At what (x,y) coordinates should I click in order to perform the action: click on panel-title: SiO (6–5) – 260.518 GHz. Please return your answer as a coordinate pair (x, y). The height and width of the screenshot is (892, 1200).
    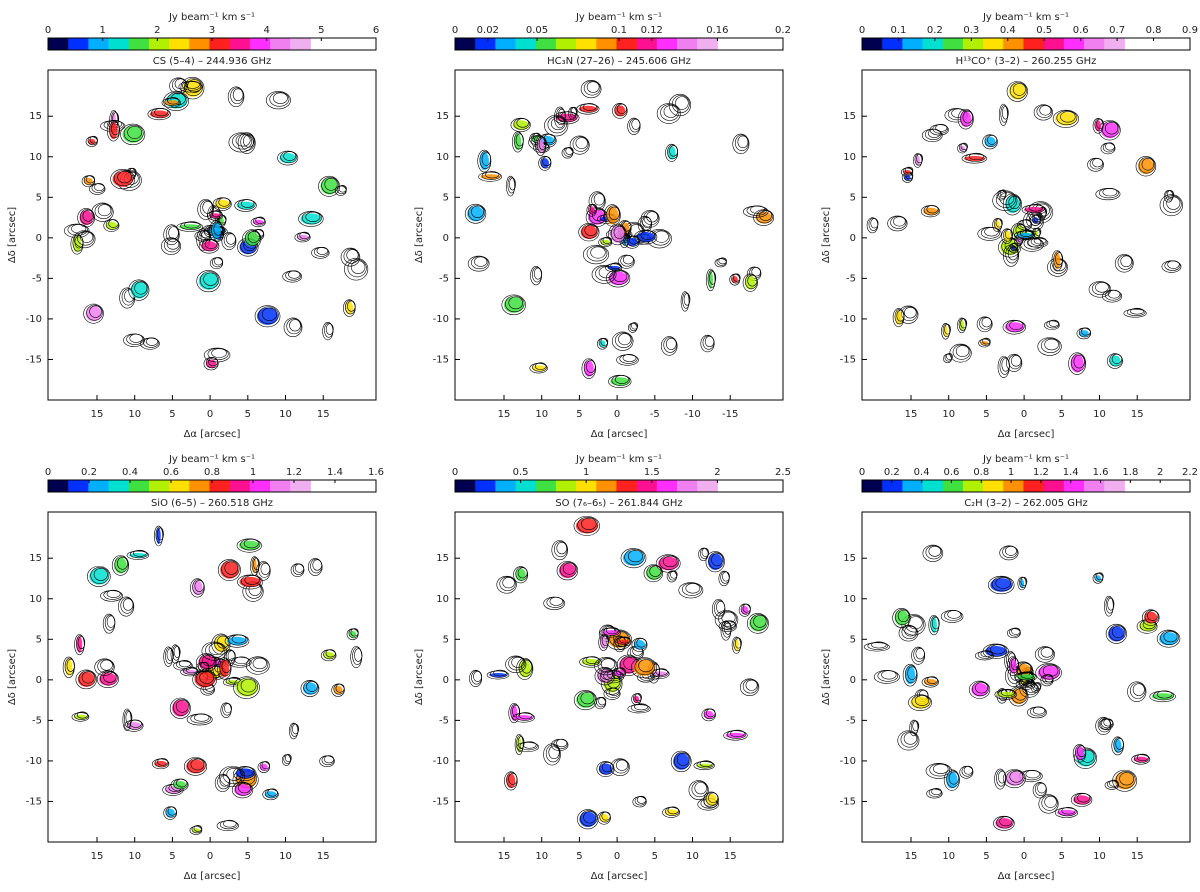
    Looking at the image, I should click on (212, 503).